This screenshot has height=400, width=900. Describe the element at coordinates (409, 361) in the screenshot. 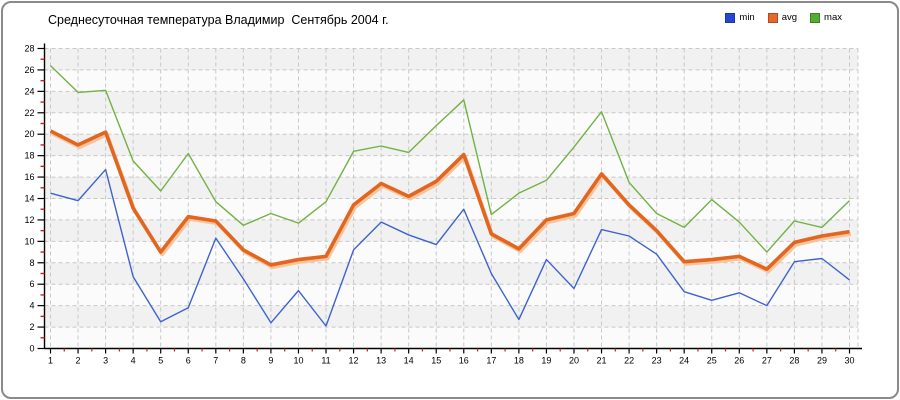

I see `x-tick-label: 14` at that location.